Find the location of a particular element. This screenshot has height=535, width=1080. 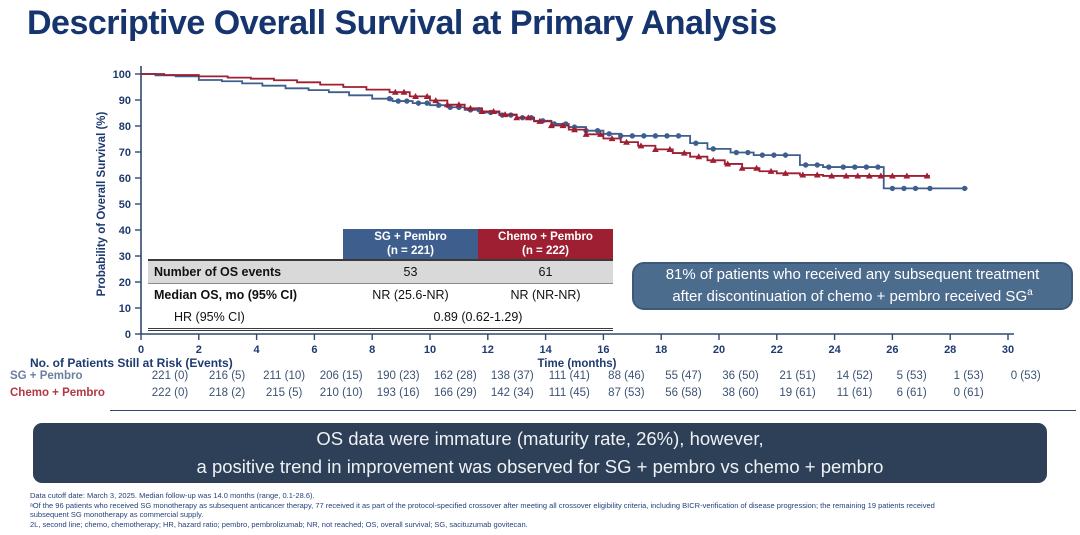

risk-value: 193 (16) is located at coordinates (398, 393).